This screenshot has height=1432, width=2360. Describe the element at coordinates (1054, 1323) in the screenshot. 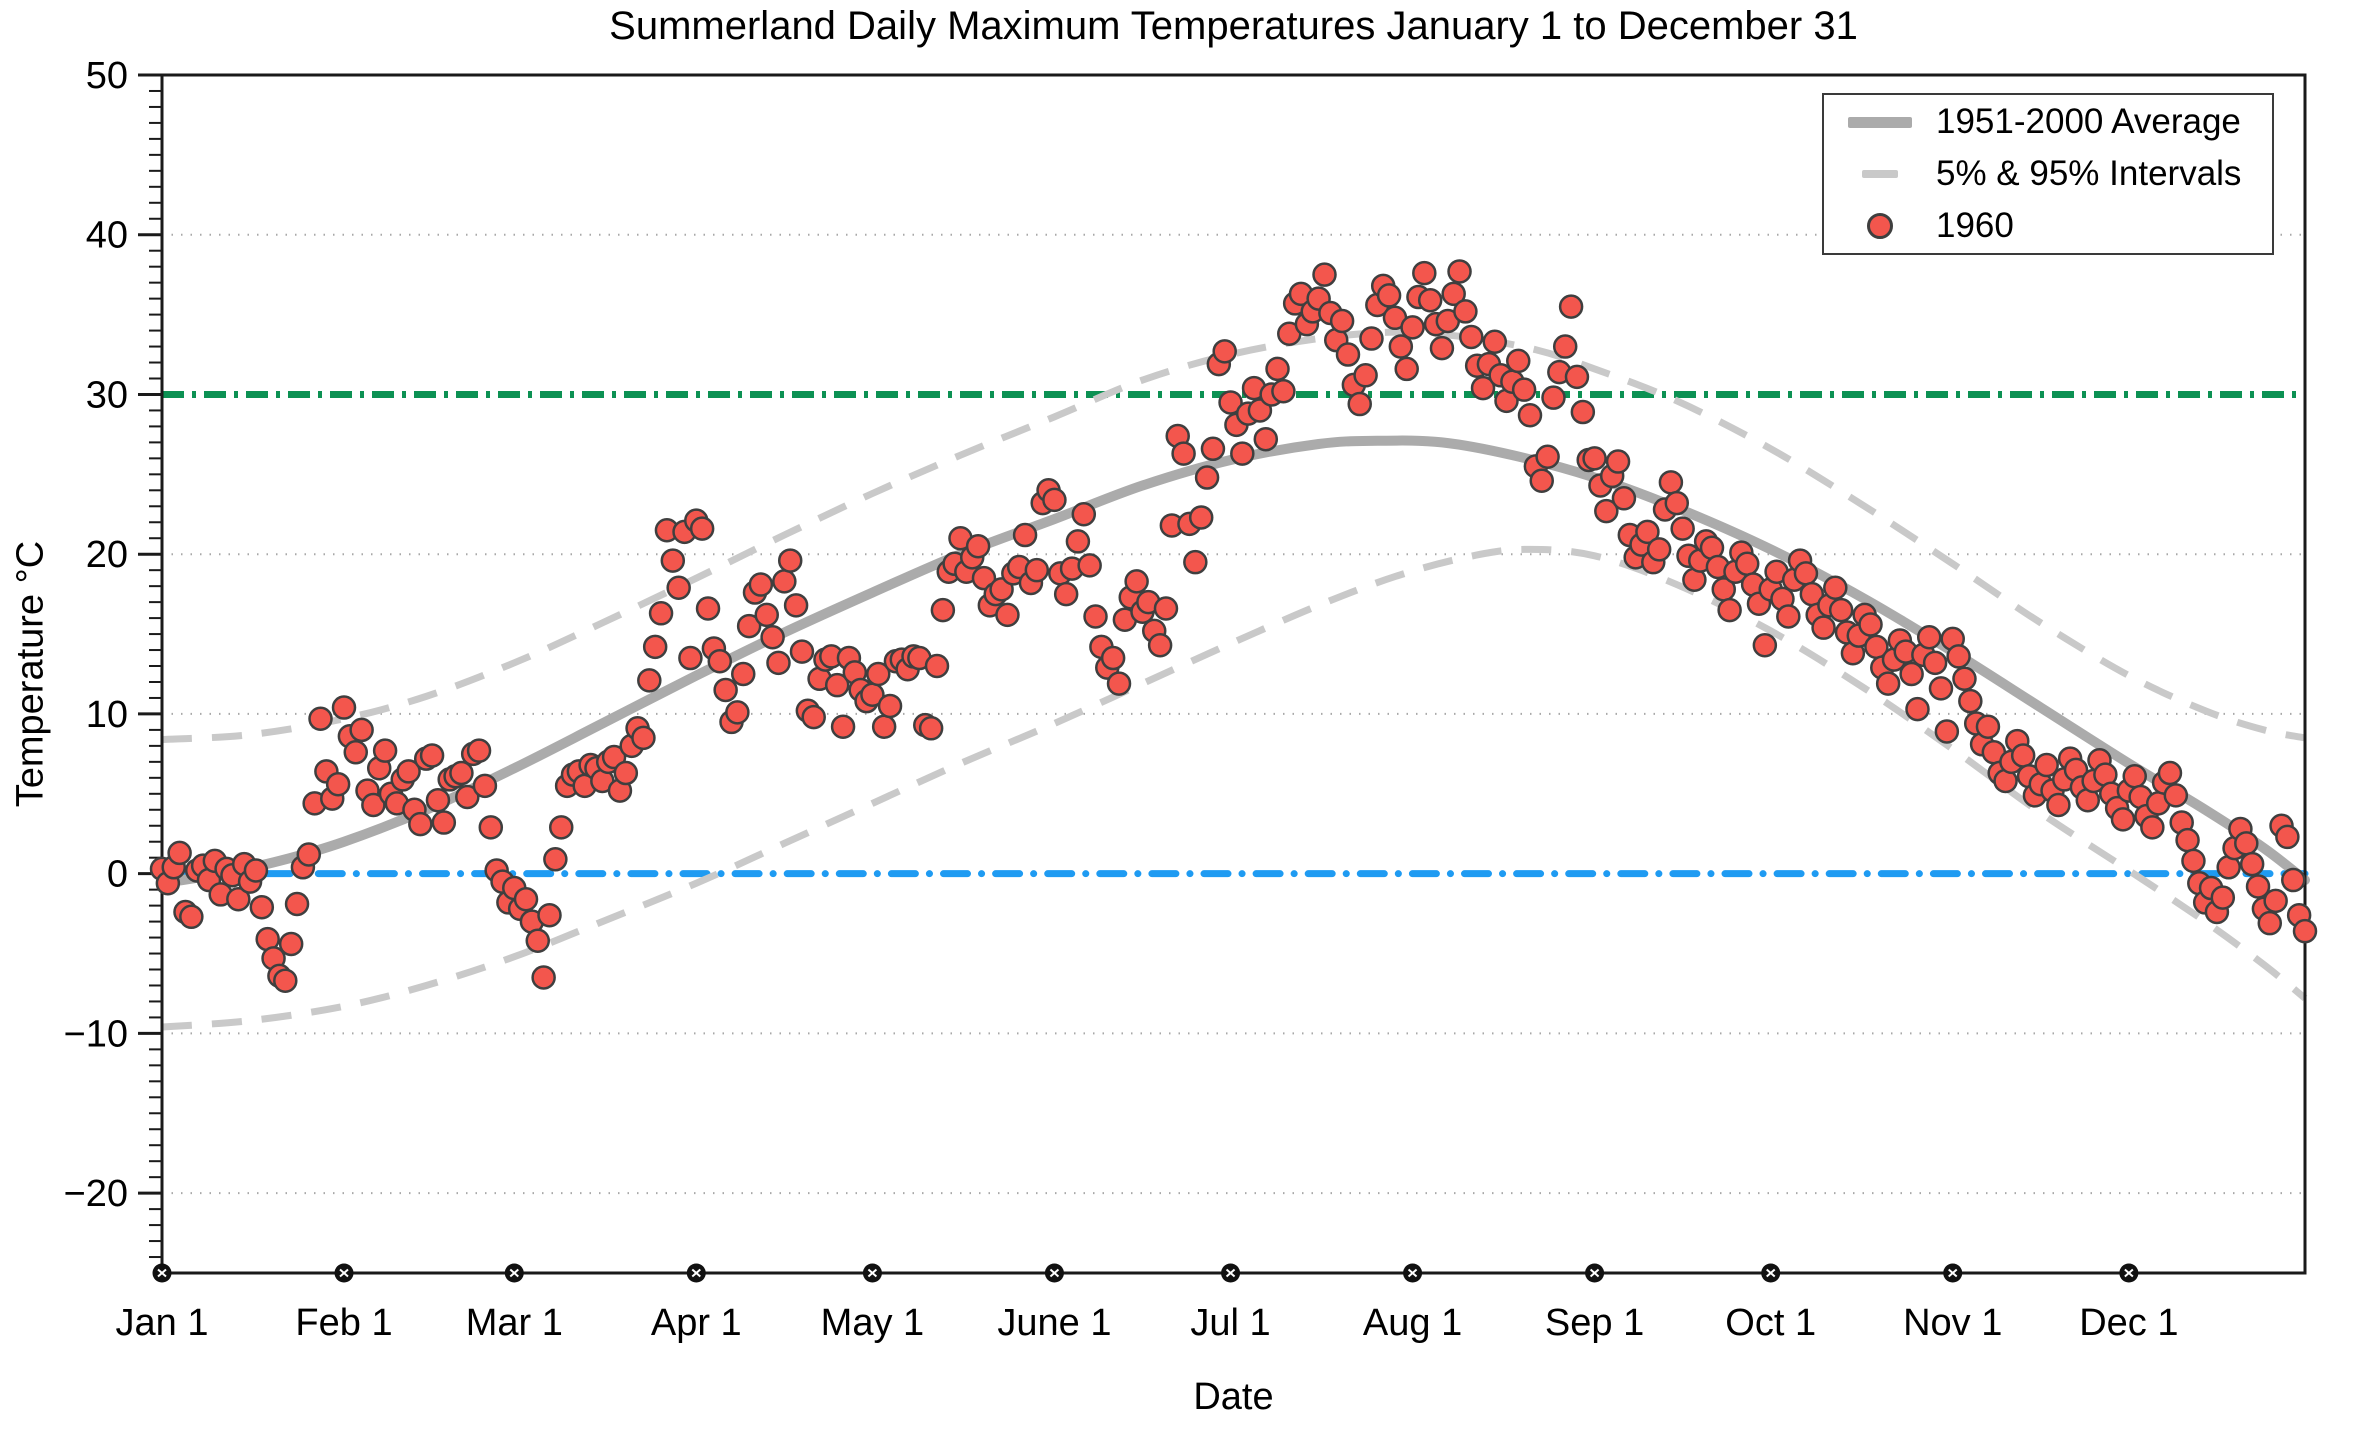

I see `x-tick-label-june-1: June 1` at that location.